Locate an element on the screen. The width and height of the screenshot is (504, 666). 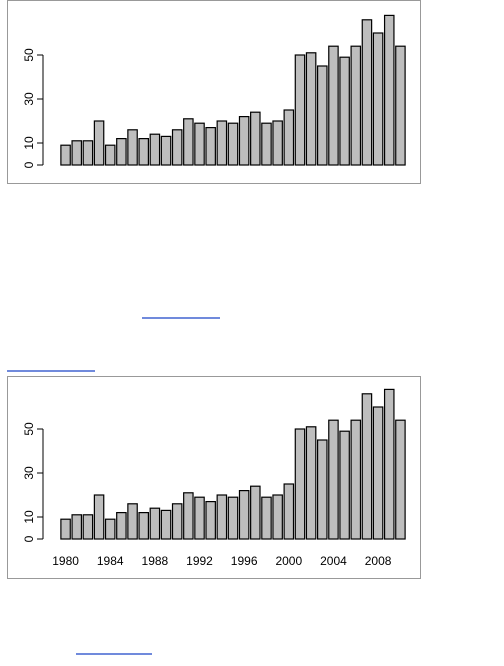
x-tick-label: 1992 is located at coordinates (199, 561).